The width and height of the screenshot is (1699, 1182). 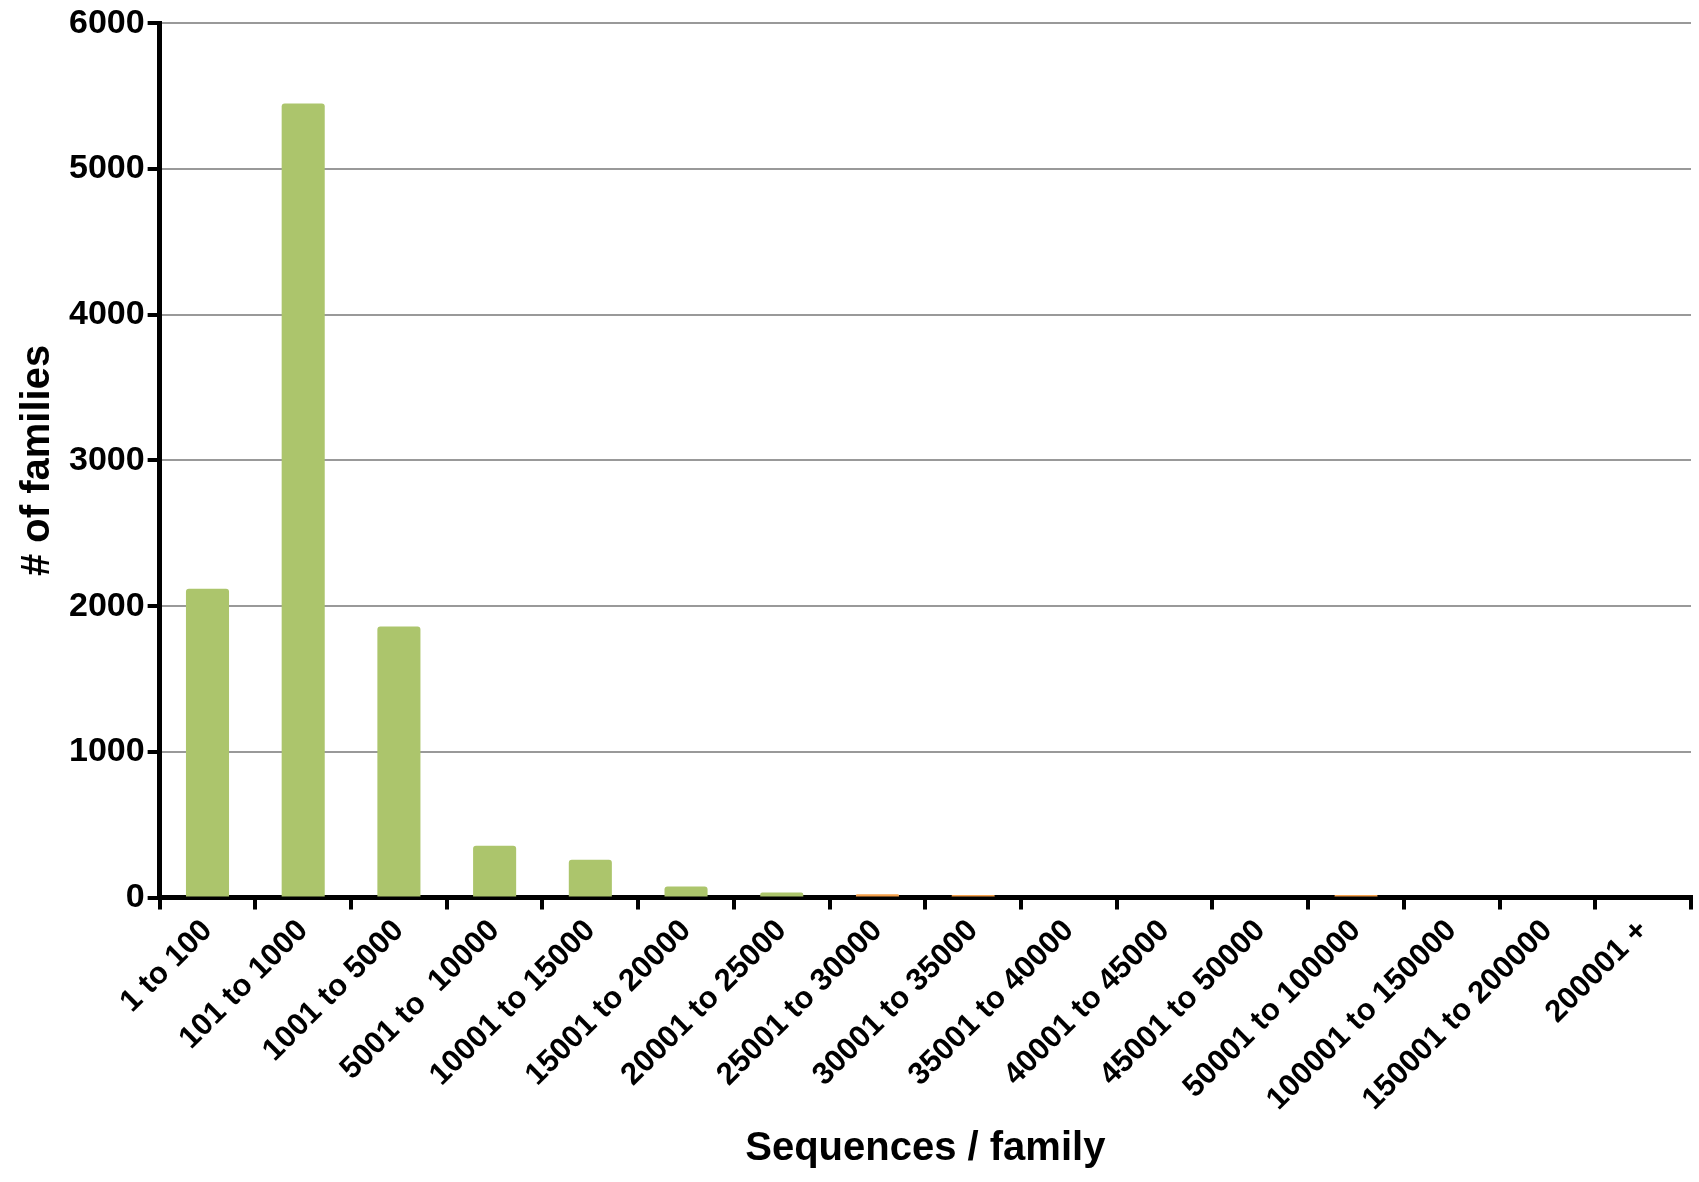 I want to click on y-axis-title: # of families, so click(x=35, y=460).